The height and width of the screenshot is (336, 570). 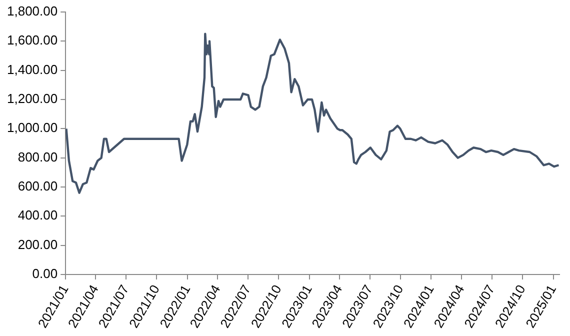 I want to click on y-tick-label: 600.00, so click(x=38, y=186).